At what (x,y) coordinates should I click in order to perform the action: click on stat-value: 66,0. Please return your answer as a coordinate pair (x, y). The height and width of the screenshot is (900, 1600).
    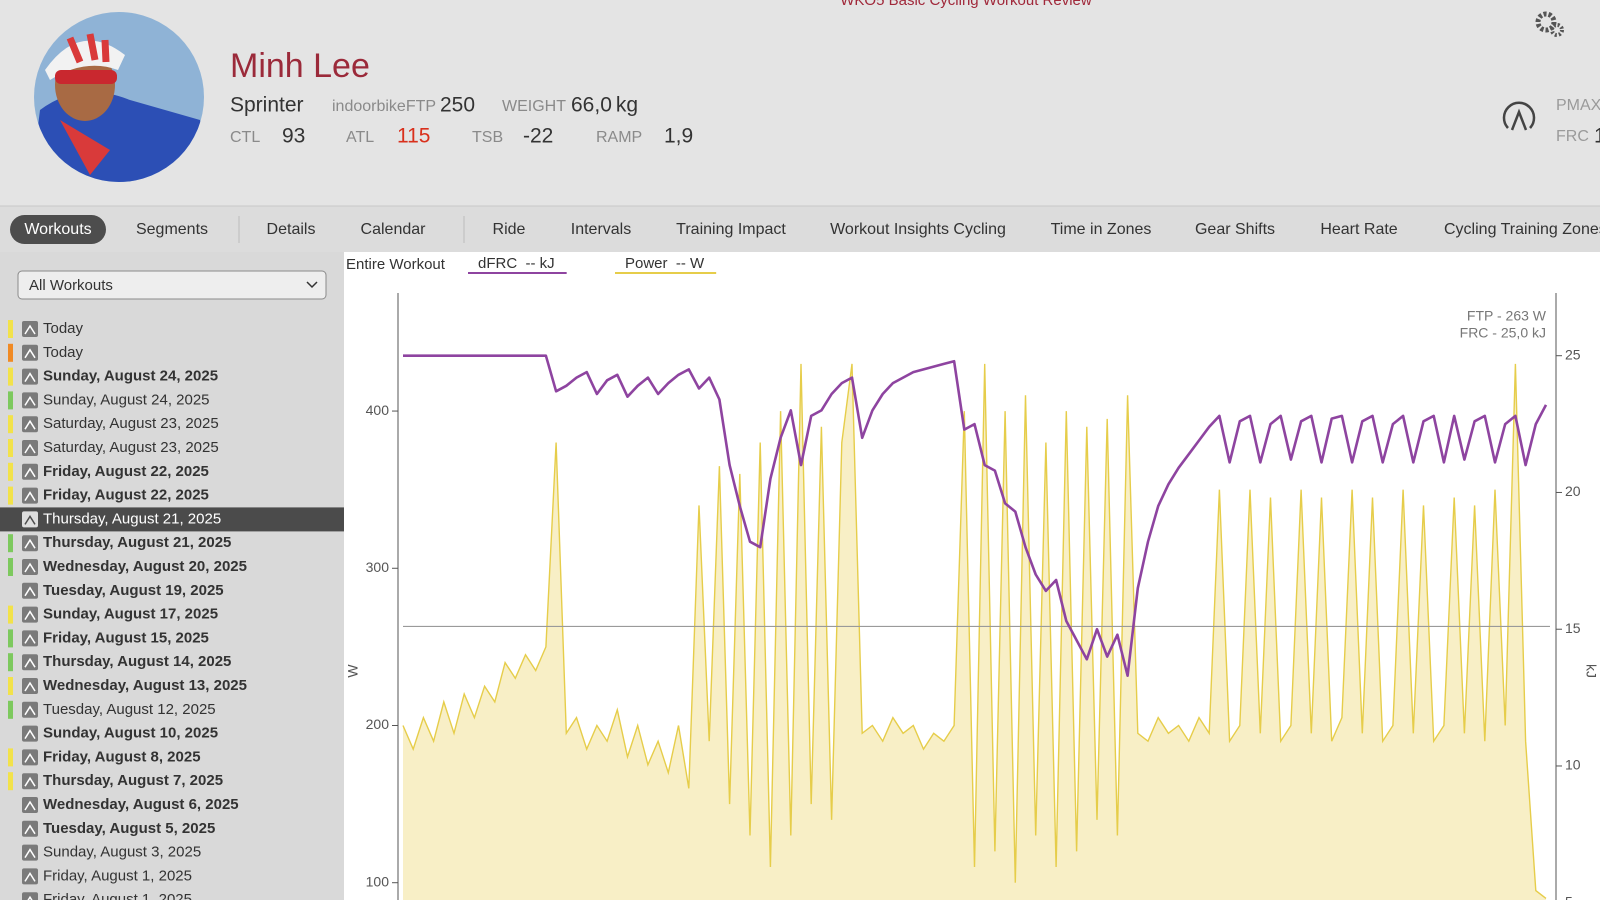
    Looking at the image, I should click on (591, 105).